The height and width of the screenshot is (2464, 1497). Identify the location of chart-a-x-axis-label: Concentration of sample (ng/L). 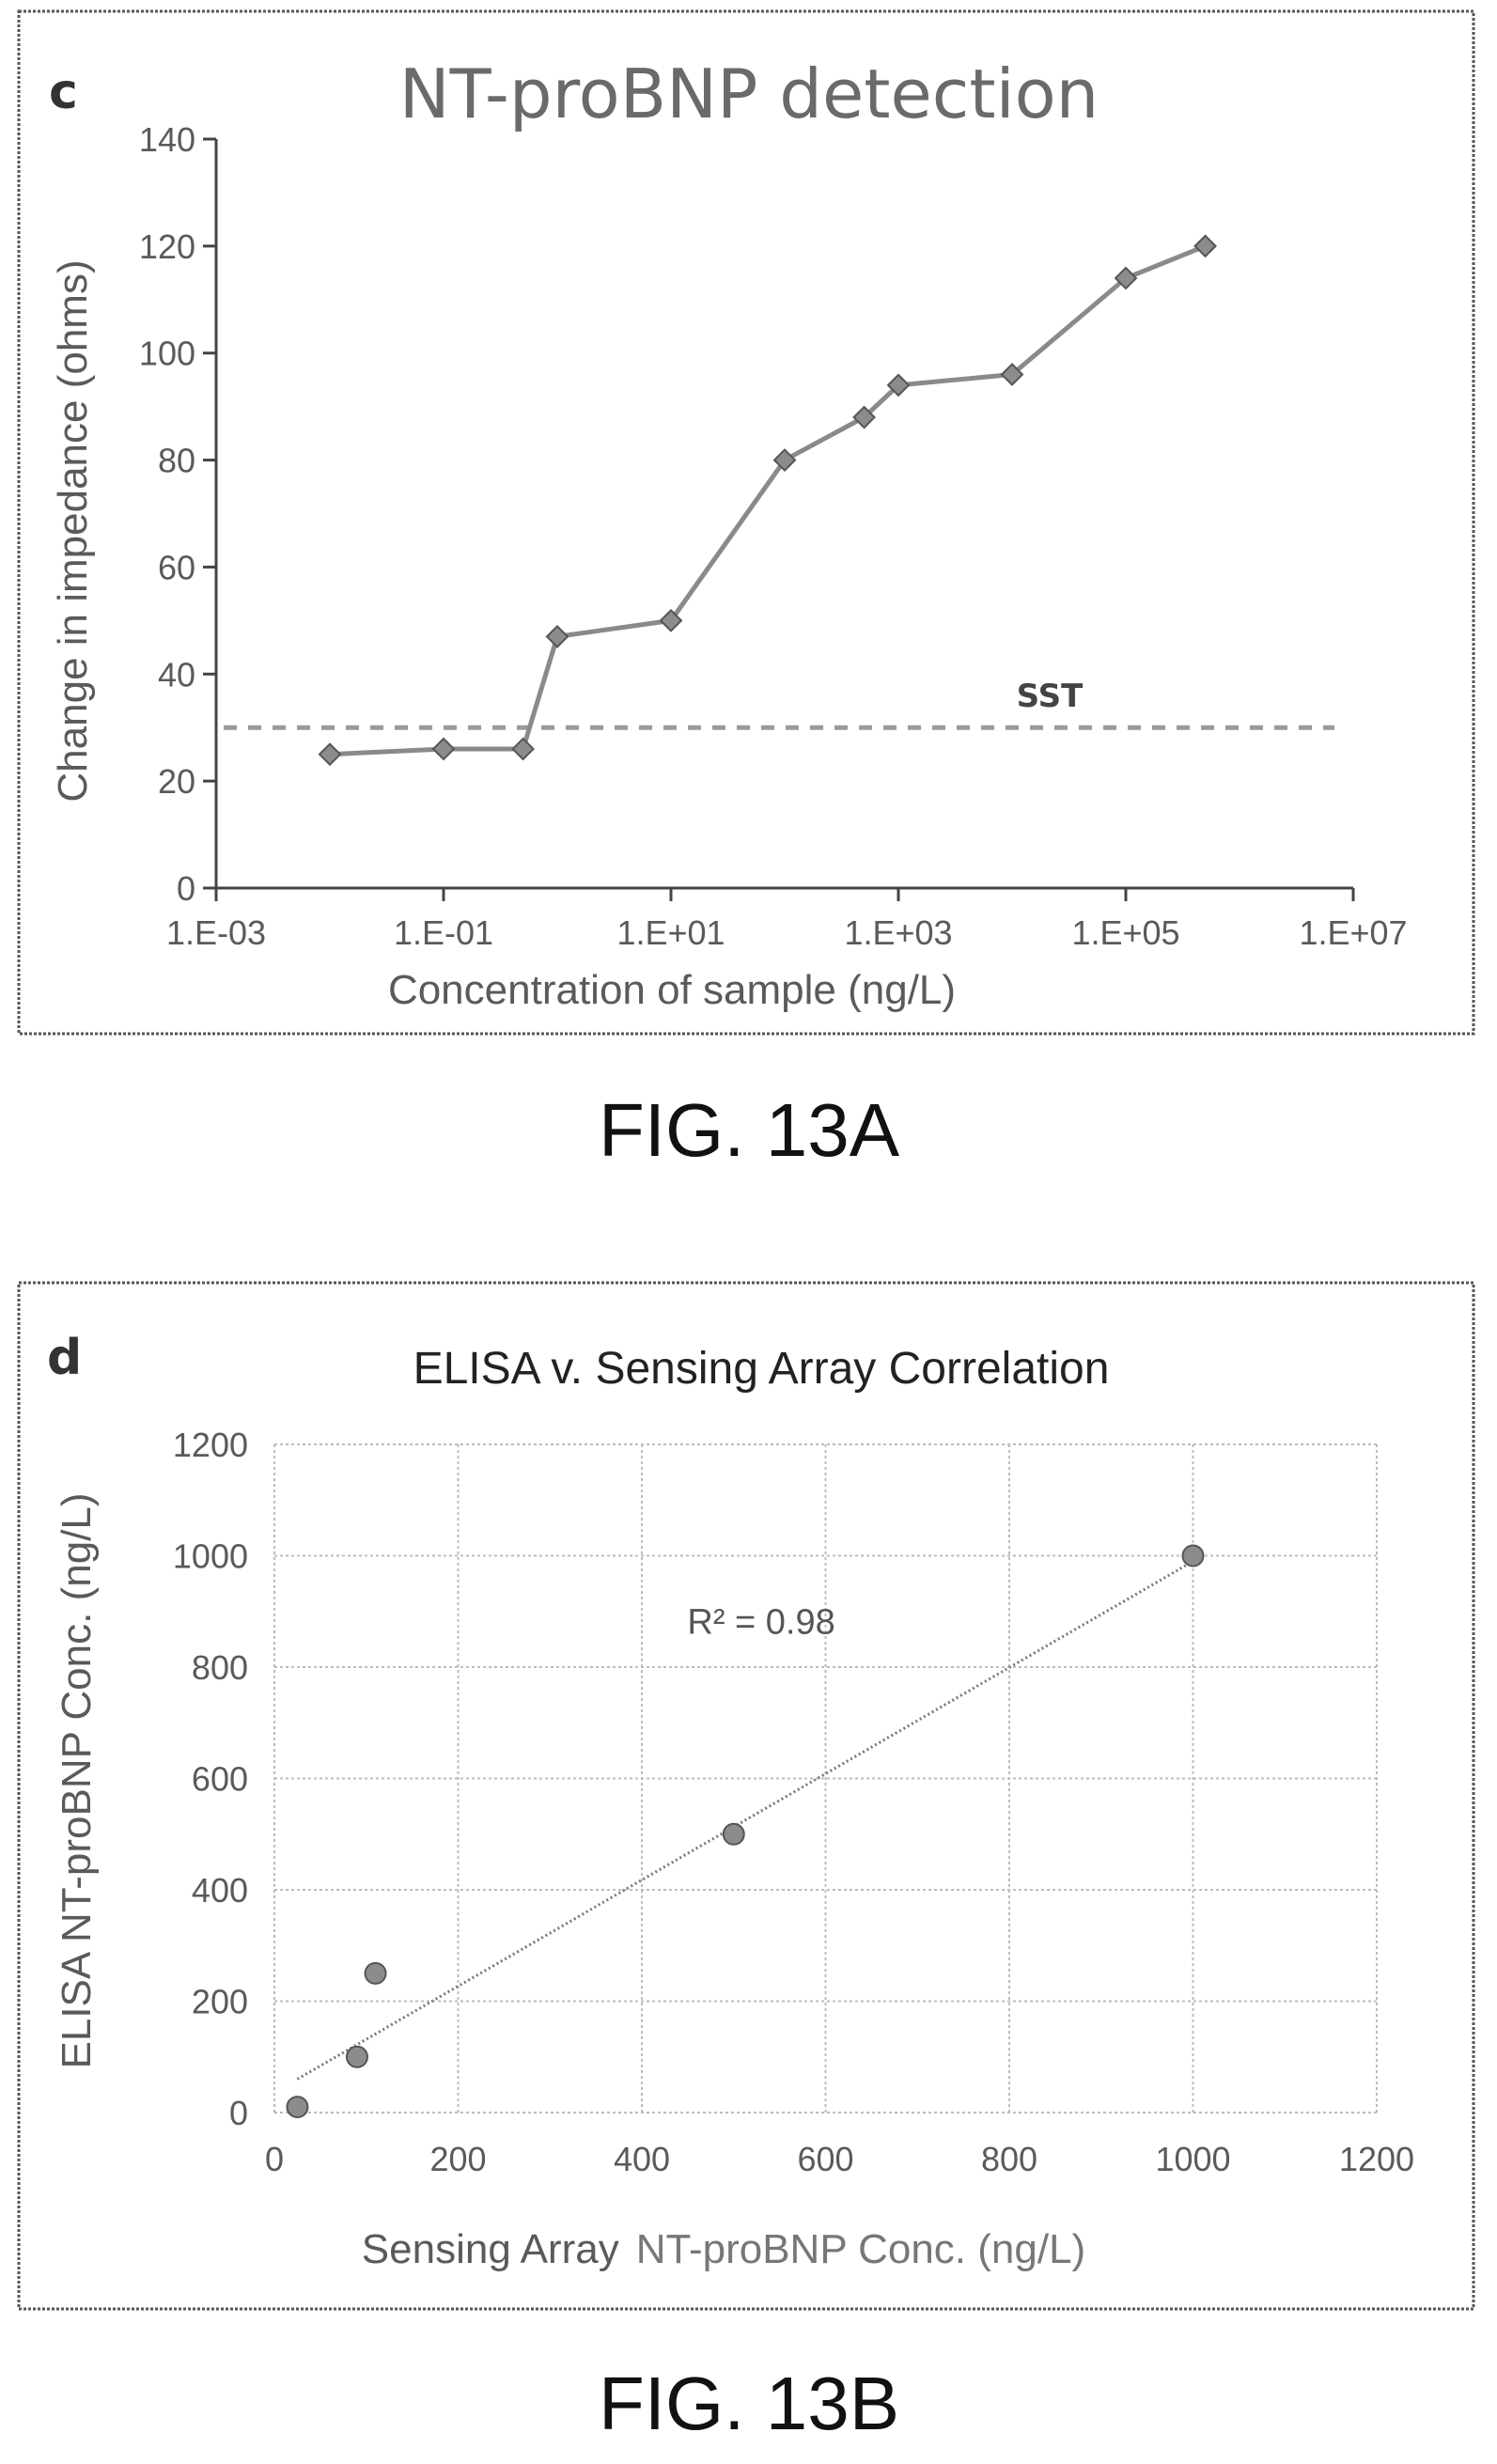
(672, 990).